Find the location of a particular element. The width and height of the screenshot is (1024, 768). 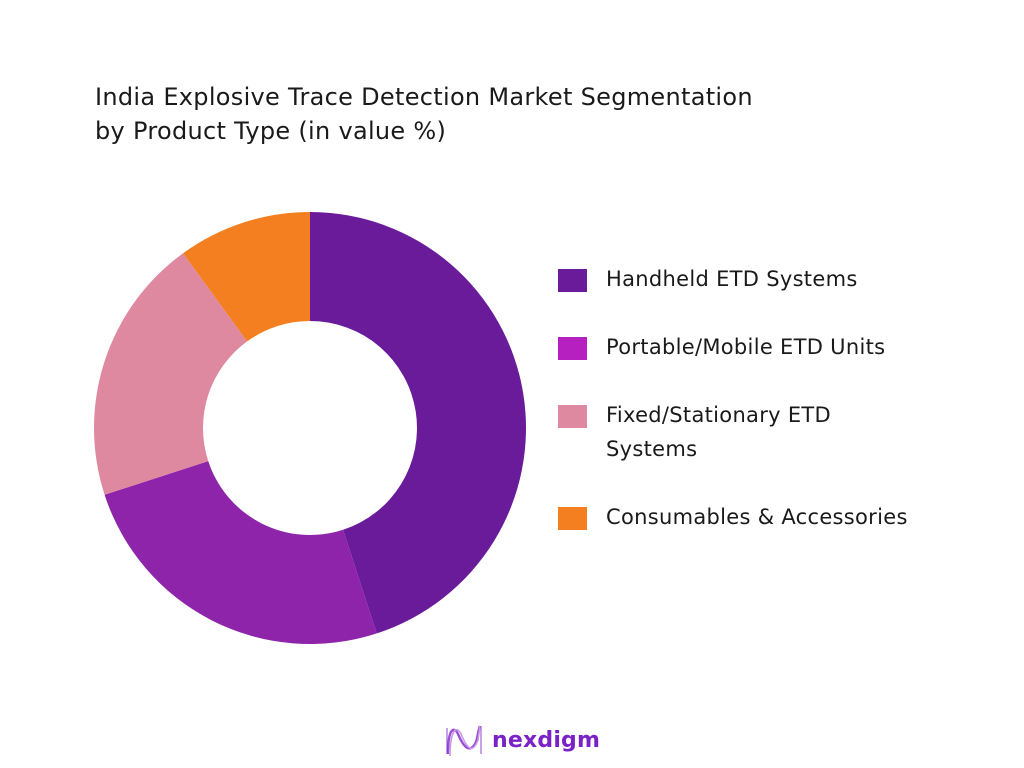

legend-label-line: Portable/Mobile ETD Units is located at coordinates (746, 347).